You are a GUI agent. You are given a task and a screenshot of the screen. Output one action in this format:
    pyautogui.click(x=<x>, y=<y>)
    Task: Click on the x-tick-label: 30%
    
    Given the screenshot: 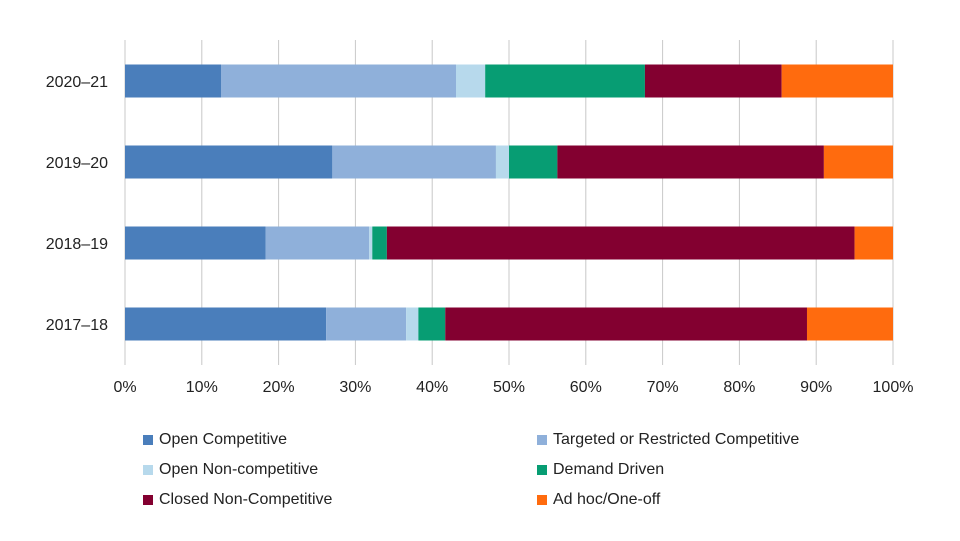 What is the action you would take?
    pyautogui.click(x=355, y=387)
    